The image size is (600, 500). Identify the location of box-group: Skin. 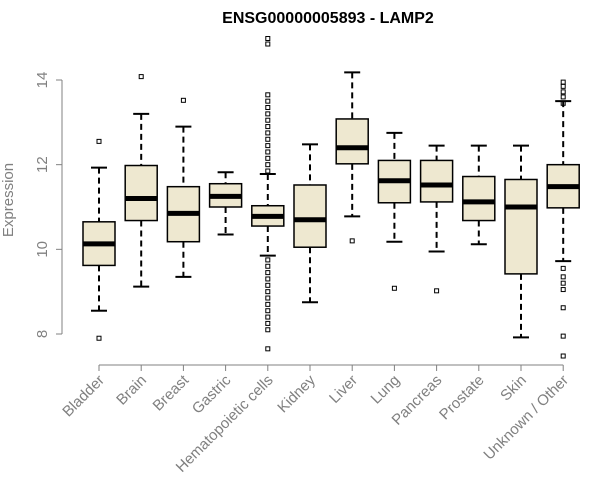
(517, 274).